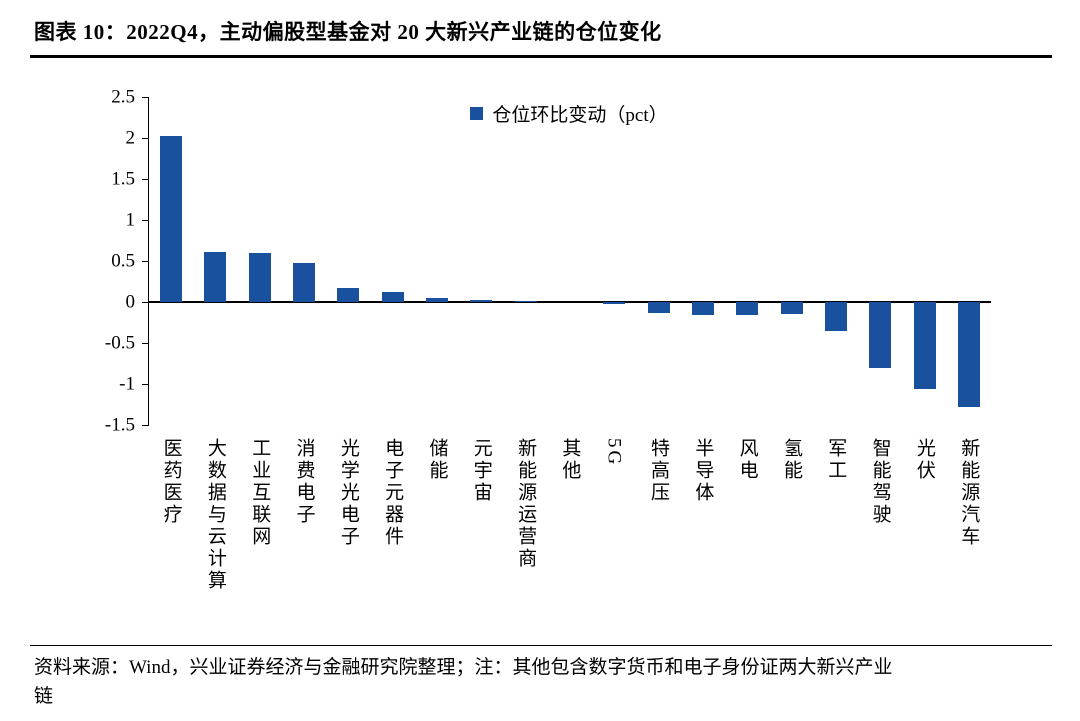 The image size is (1080, 721). What do you see at coordinates (119, 425) in the screenshot?
I see `y-tick-label: -1.5` at bounding box center [119, 425].